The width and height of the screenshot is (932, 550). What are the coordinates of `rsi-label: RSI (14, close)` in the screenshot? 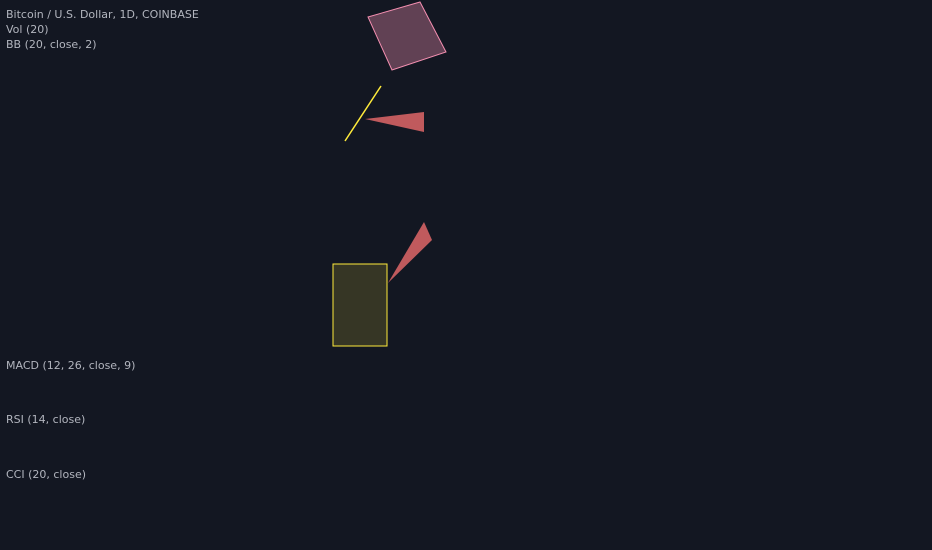 It's located at (45, 419).